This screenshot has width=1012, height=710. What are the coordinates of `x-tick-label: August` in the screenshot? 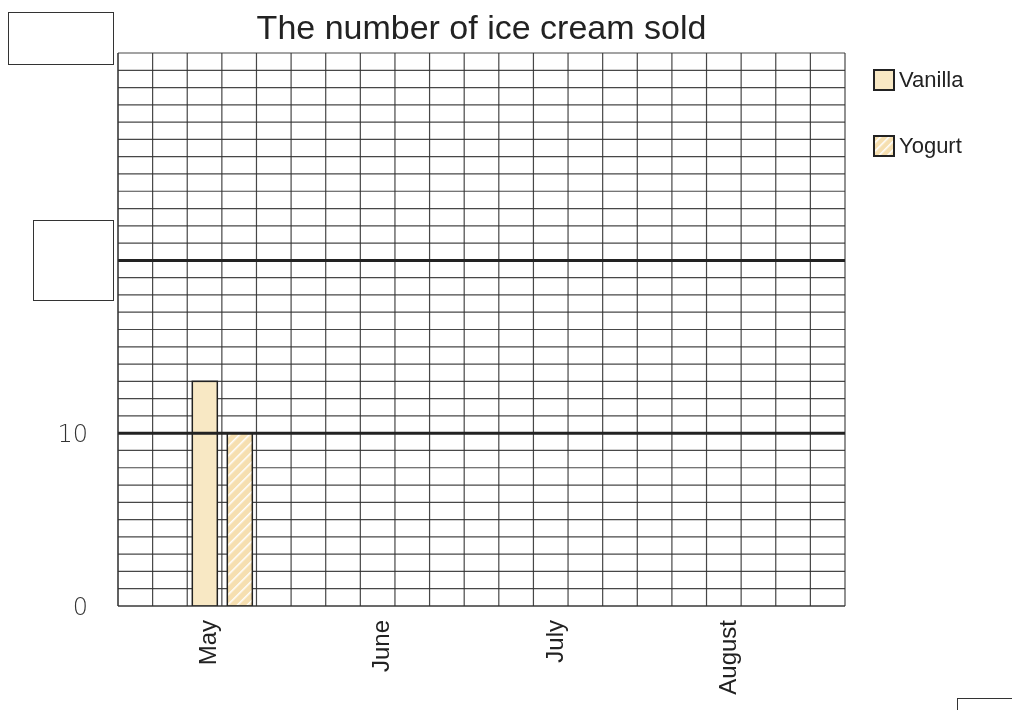 It's located at (727, 657).